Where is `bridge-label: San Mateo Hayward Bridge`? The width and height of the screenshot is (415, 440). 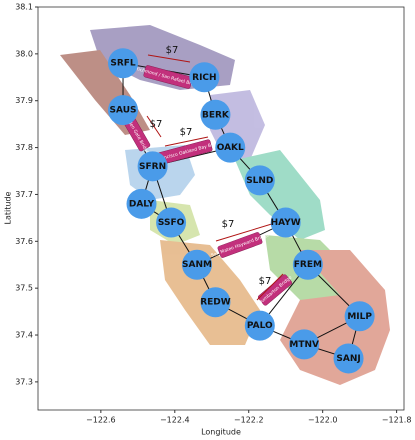 bridge-label: San Mateo Hayward Bridge is located at coordinates (240, 245).